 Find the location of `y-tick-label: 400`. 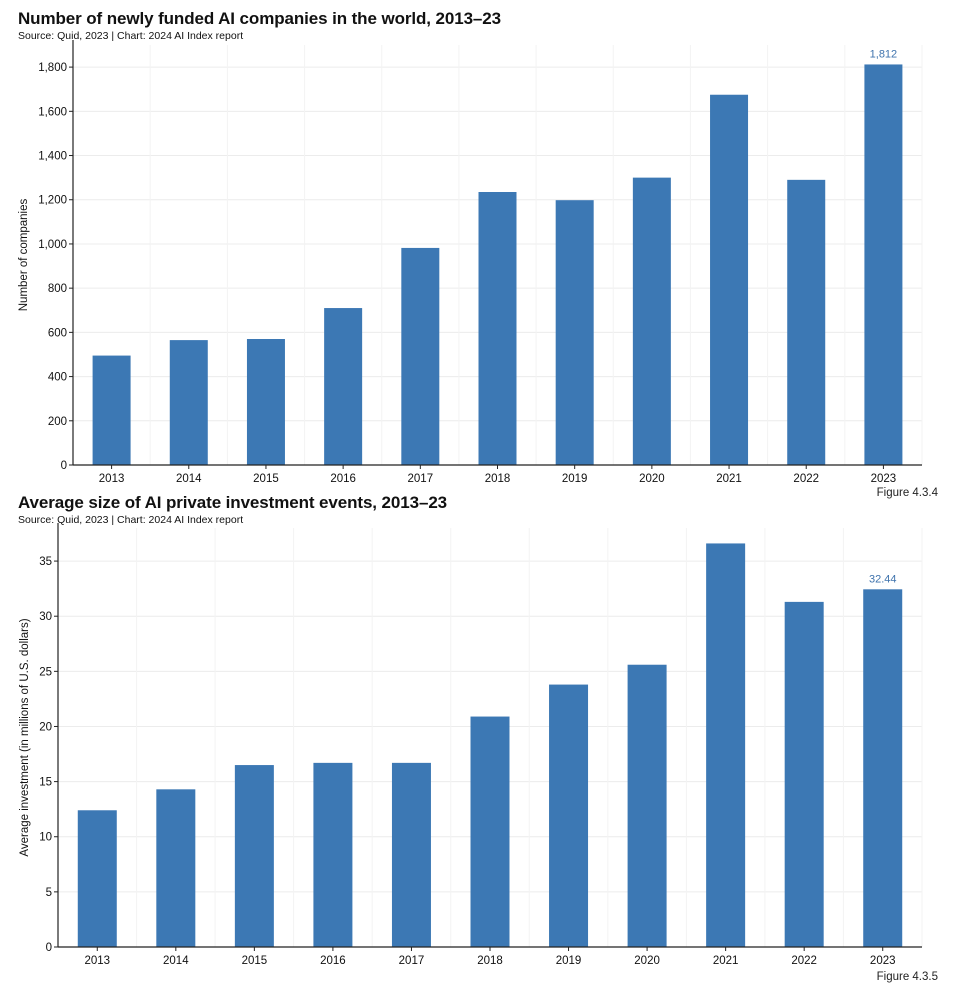

y-tick-label: 400 is located at coordinates (57, 378).